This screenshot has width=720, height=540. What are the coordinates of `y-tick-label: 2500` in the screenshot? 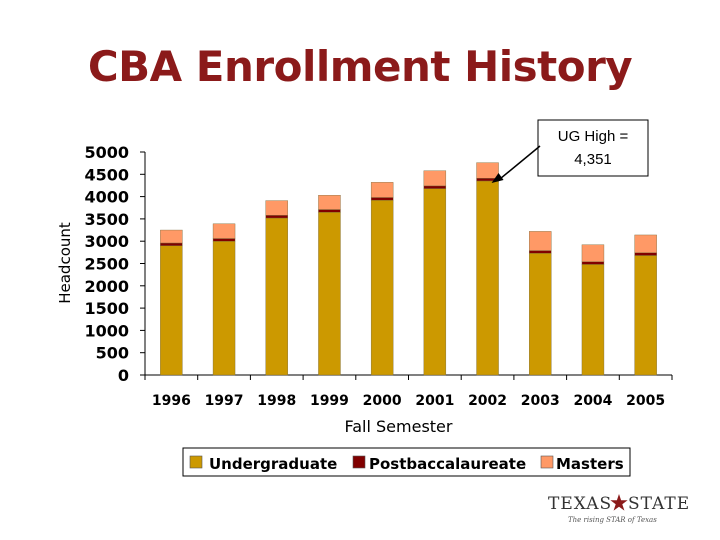 It's located at (106, 264).